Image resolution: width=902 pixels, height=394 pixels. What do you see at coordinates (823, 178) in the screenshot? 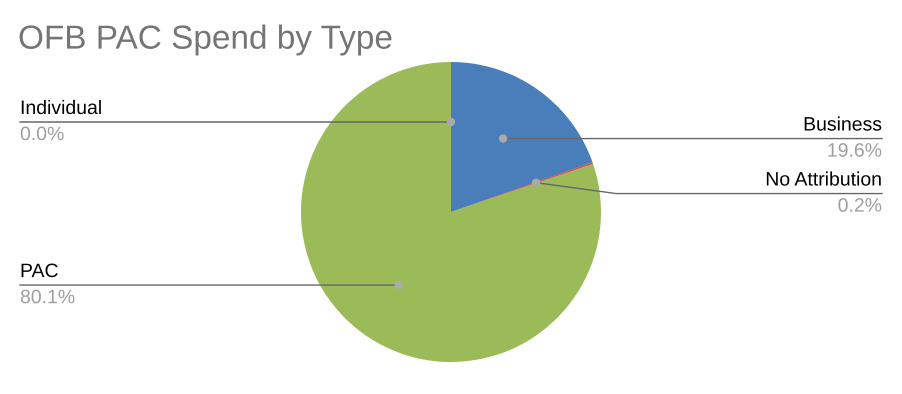
I see `slice-label: No Attribution` at bounding box center [823, 178].